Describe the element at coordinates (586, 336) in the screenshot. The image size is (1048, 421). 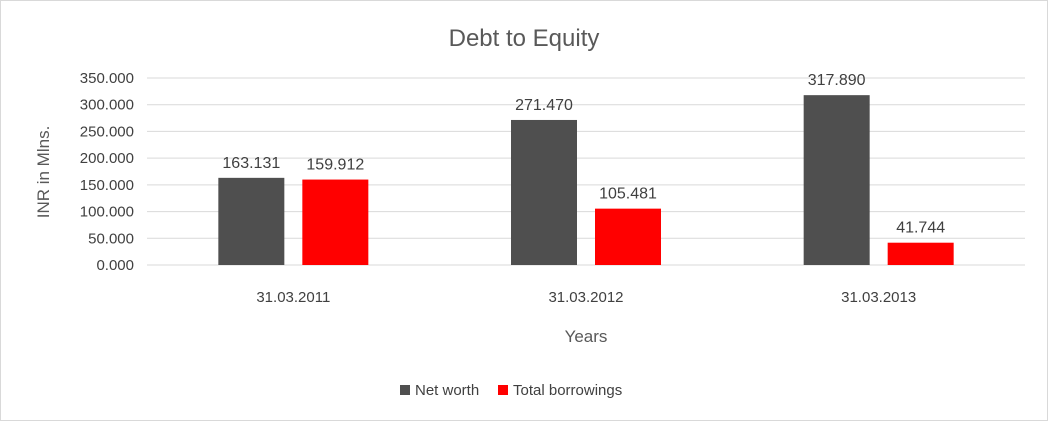
I see `x-axis-title: Years` at that location.